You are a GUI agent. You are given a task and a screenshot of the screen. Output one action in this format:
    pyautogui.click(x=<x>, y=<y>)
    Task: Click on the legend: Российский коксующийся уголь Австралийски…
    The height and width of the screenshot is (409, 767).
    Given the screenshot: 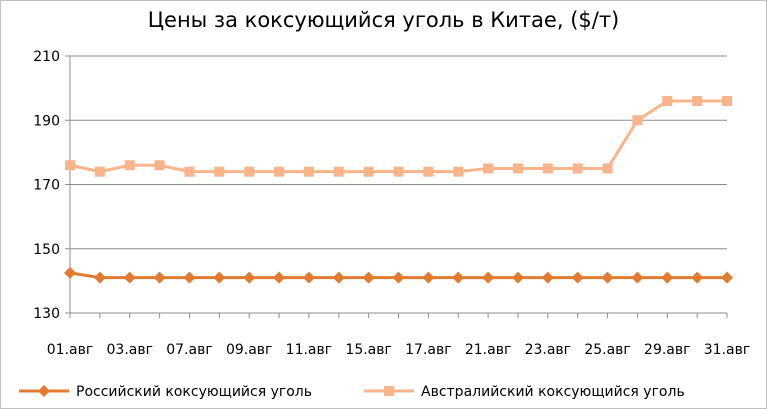 What is the action you would take?
    pyautogui.click(x=352, y=392)
    